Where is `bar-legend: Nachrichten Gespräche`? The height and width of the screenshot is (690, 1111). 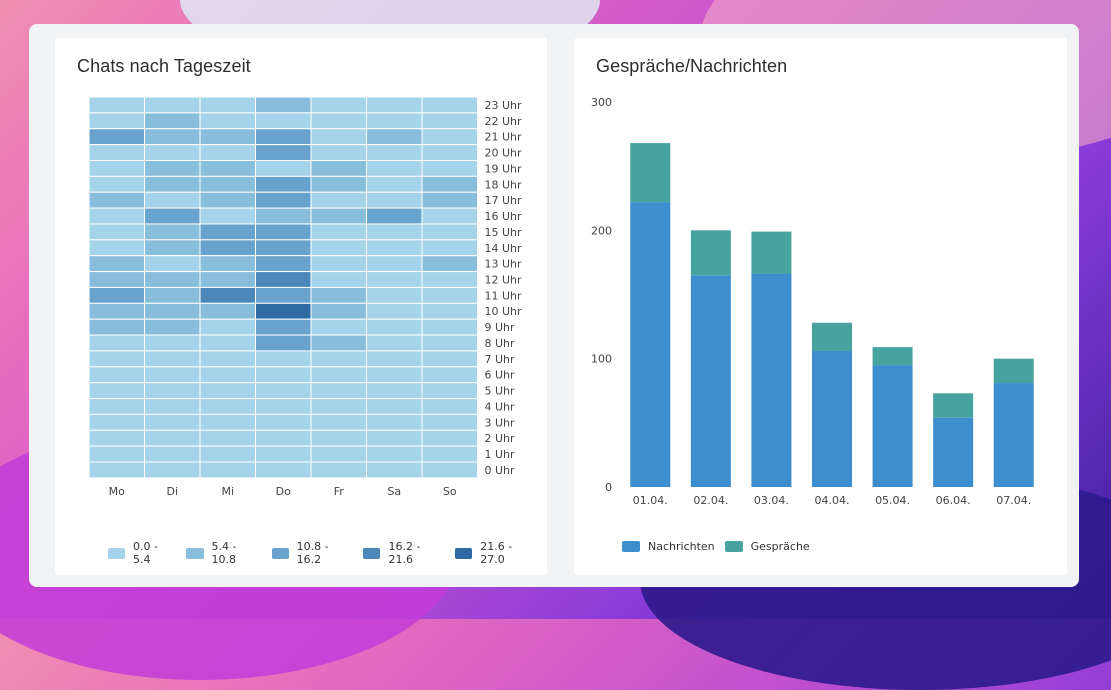
bar-legend: Nachrichten Gespräche is located at coordinates (721, 546).